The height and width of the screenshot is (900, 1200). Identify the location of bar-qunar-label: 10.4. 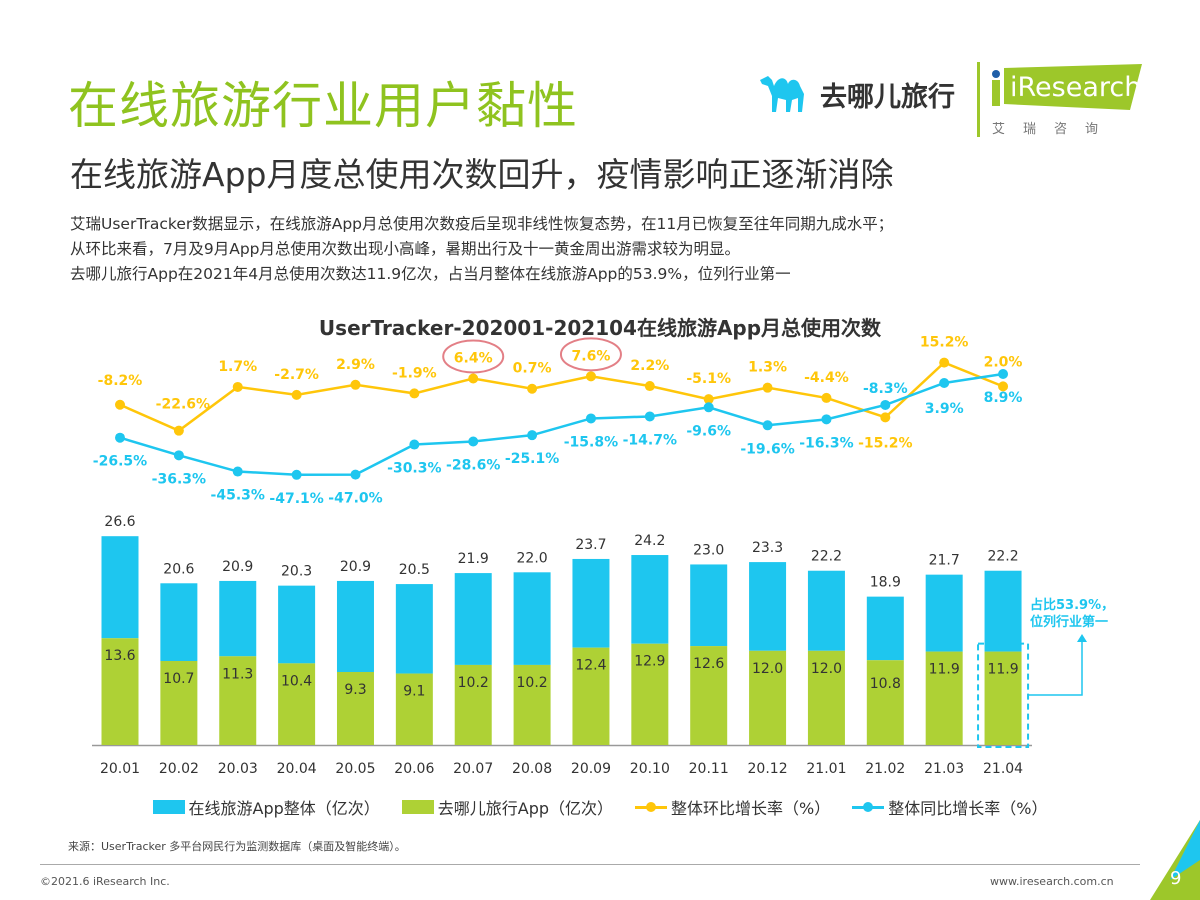
(296, 681).